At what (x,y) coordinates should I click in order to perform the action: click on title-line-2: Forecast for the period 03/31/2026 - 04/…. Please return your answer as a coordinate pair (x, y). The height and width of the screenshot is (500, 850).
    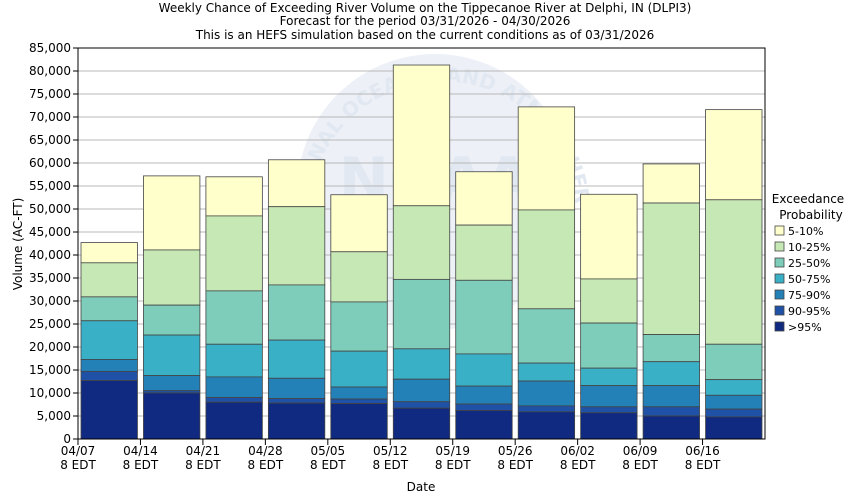
    Looking at the image, I should click on (425, 21).